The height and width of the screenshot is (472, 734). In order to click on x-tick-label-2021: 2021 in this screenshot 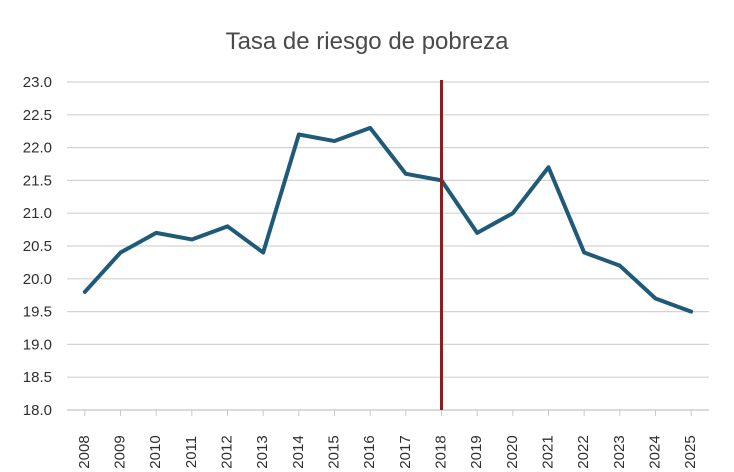, I will do `click(547, 451)`.